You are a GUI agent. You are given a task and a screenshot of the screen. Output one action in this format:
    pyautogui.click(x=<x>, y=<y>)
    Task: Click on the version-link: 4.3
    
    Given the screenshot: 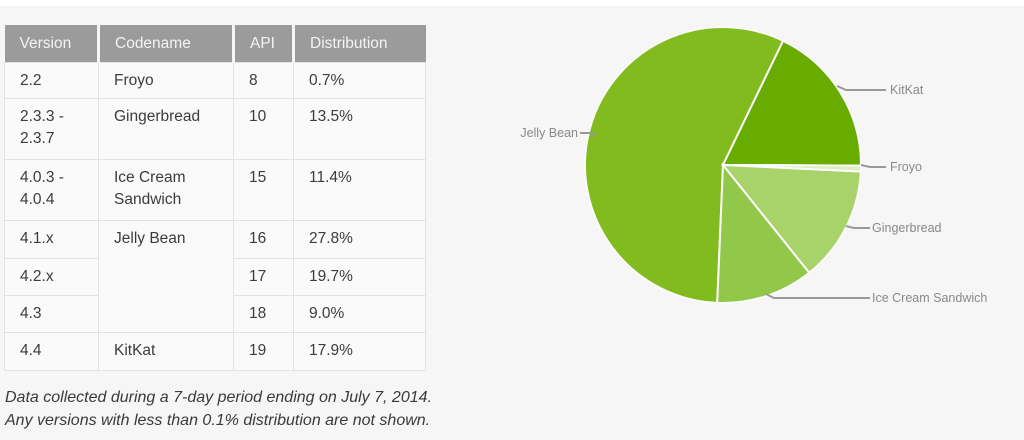 What is the action you would take?
    pyautogui.click(x=51, y=314)
    